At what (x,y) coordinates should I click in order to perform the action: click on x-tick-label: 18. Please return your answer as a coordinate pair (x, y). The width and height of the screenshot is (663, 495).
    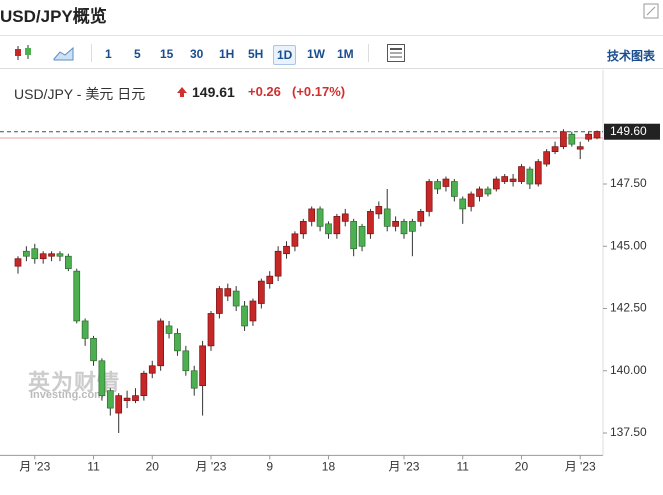
    Looking at the image, I should click on (329, 467).